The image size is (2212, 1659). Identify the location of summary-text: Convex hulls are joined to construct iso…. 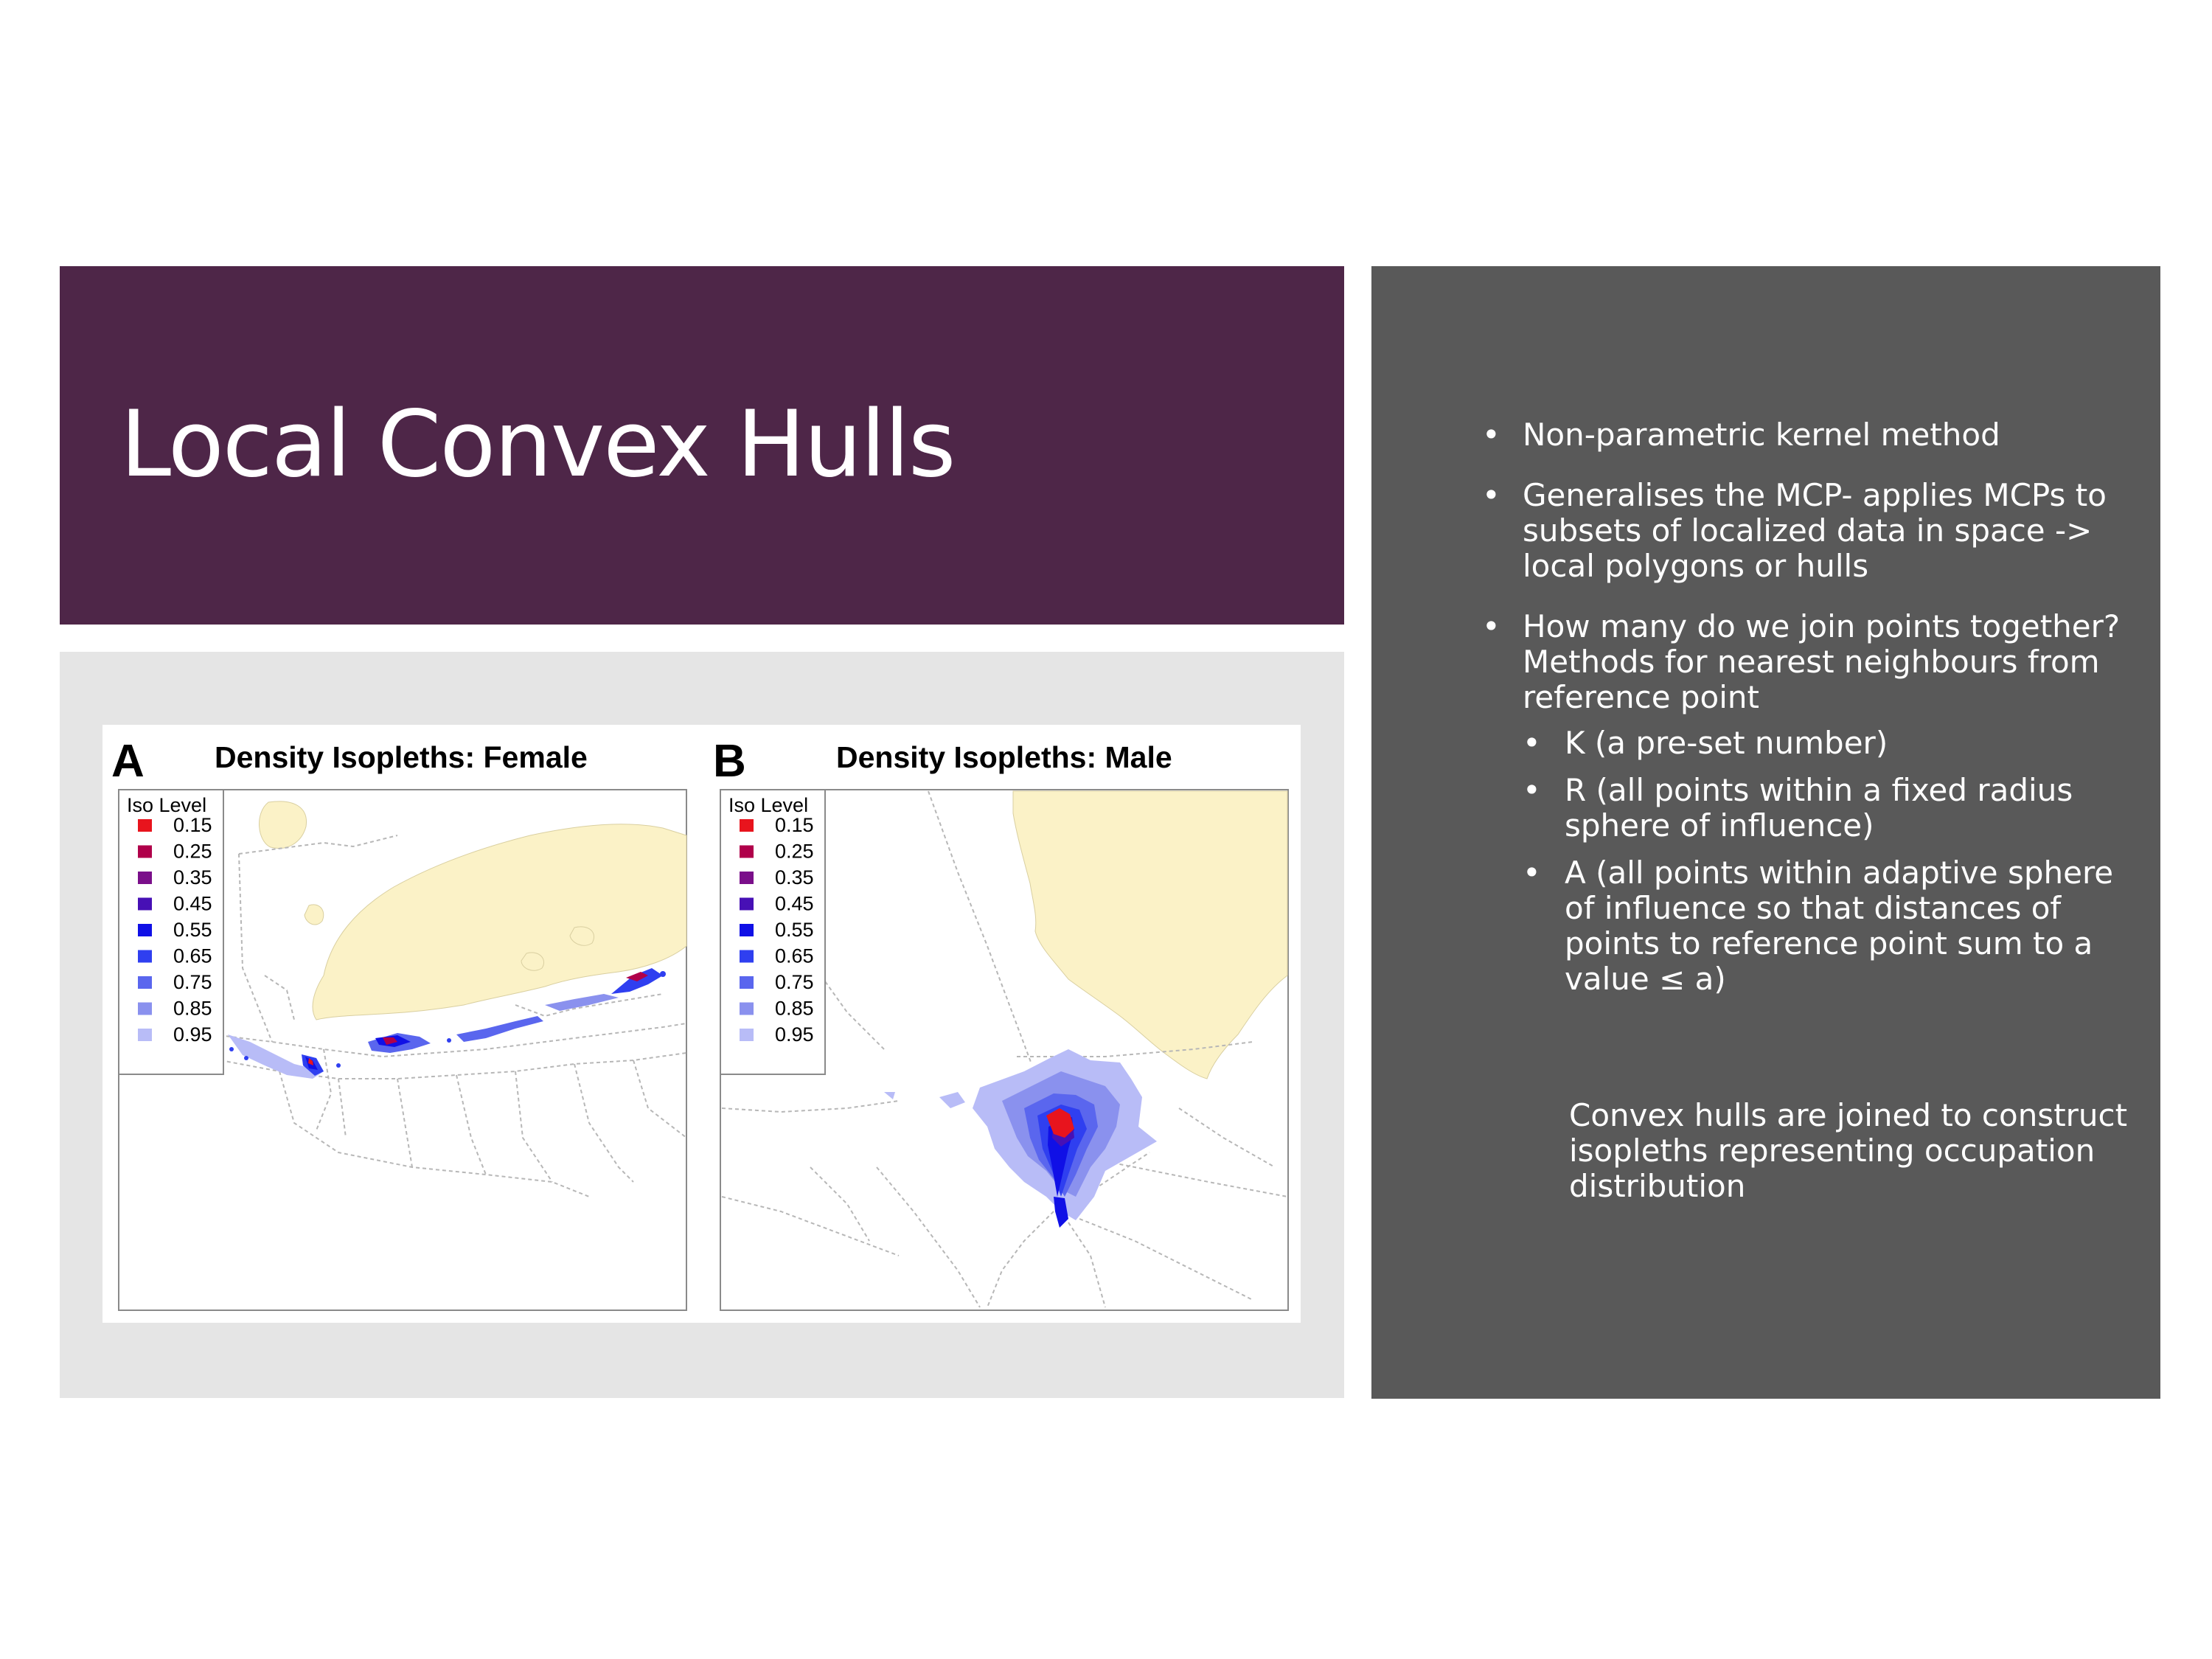
(1848, 1150).